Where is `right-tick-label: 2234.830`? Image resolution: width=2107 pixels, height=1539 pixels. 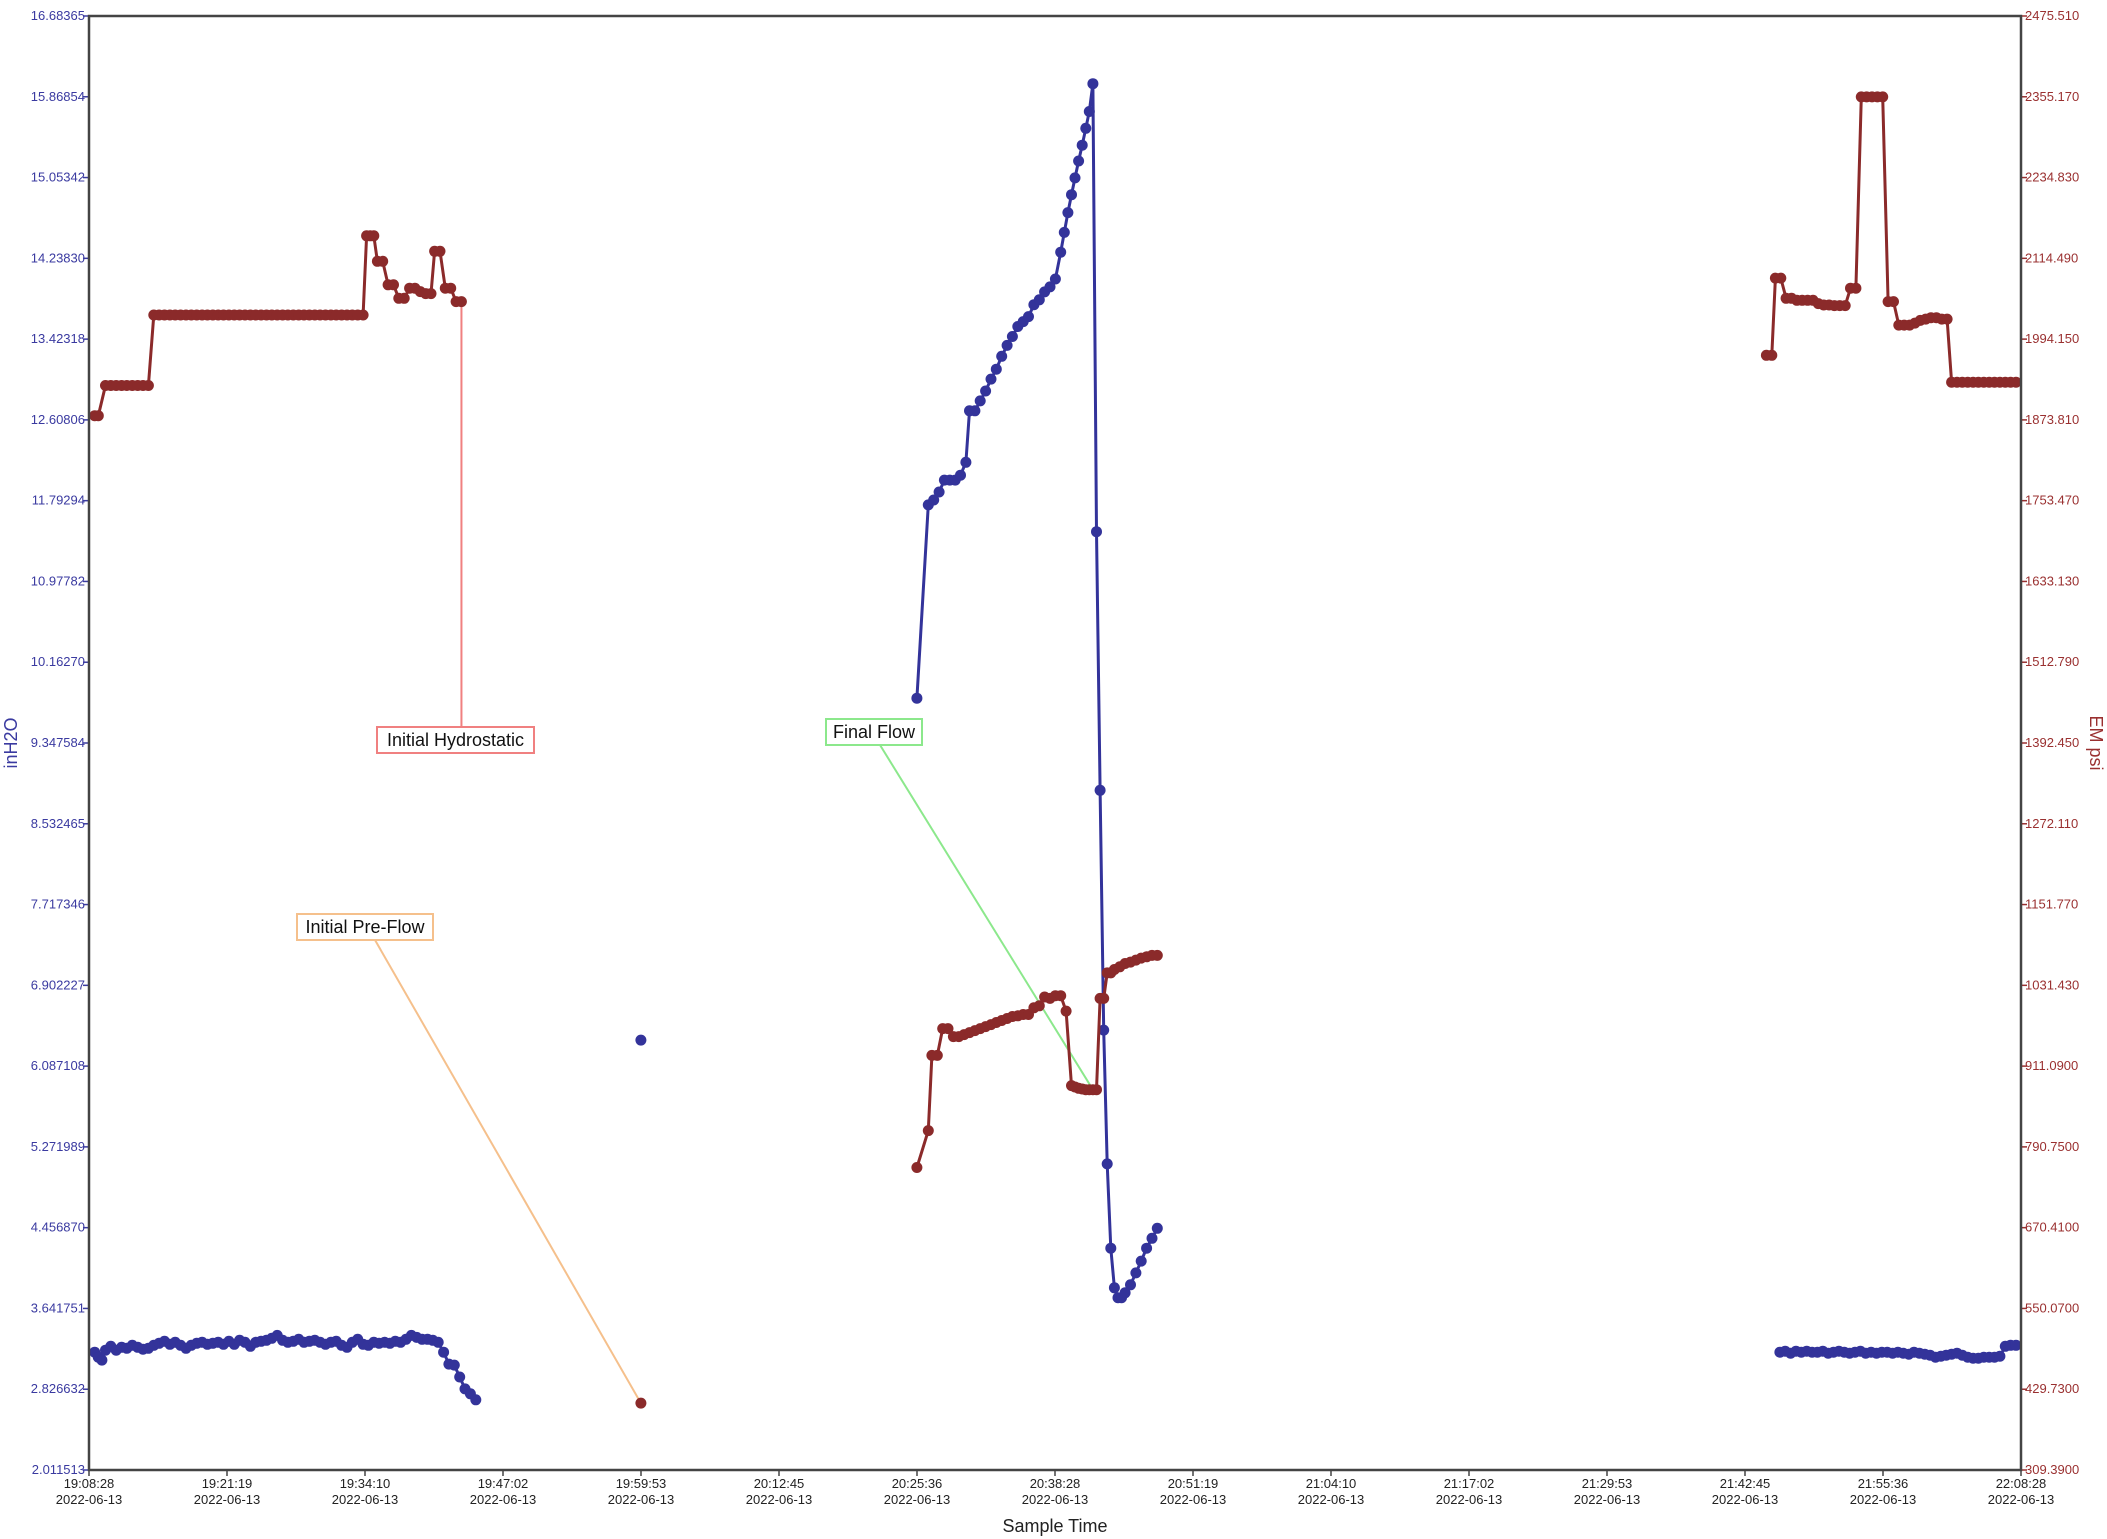
right-tick-label: 2234.830 is located at coordinates (2052, 177).